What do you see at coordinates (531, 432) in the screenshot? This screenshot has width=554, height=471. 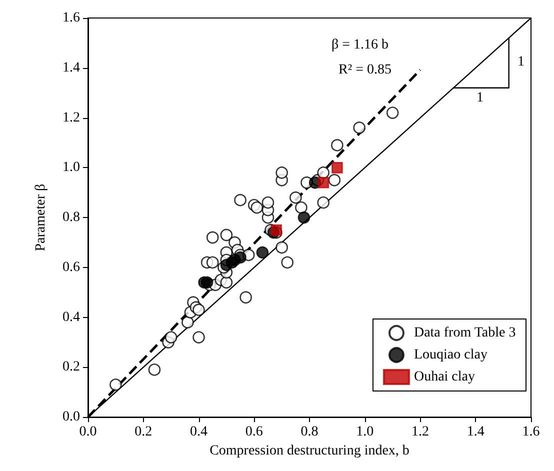 I see `x-tick-label: 1.6` at bounding box center [531, 432].